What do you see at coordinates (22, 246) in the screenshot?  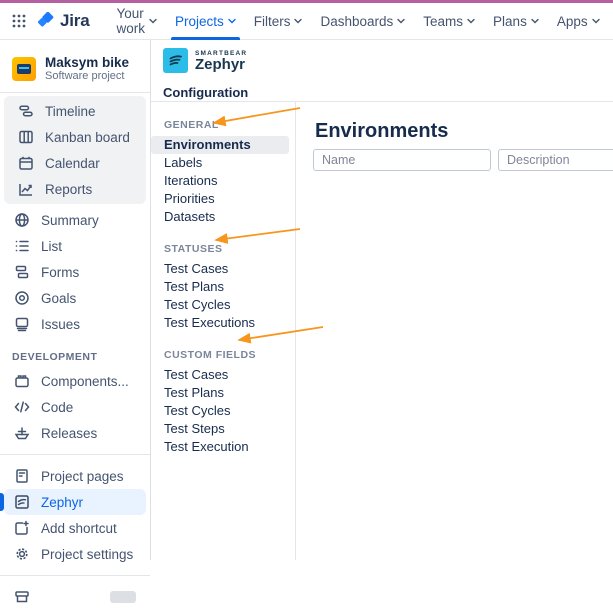 I see `list-icon` at bounding box center [22, 246].